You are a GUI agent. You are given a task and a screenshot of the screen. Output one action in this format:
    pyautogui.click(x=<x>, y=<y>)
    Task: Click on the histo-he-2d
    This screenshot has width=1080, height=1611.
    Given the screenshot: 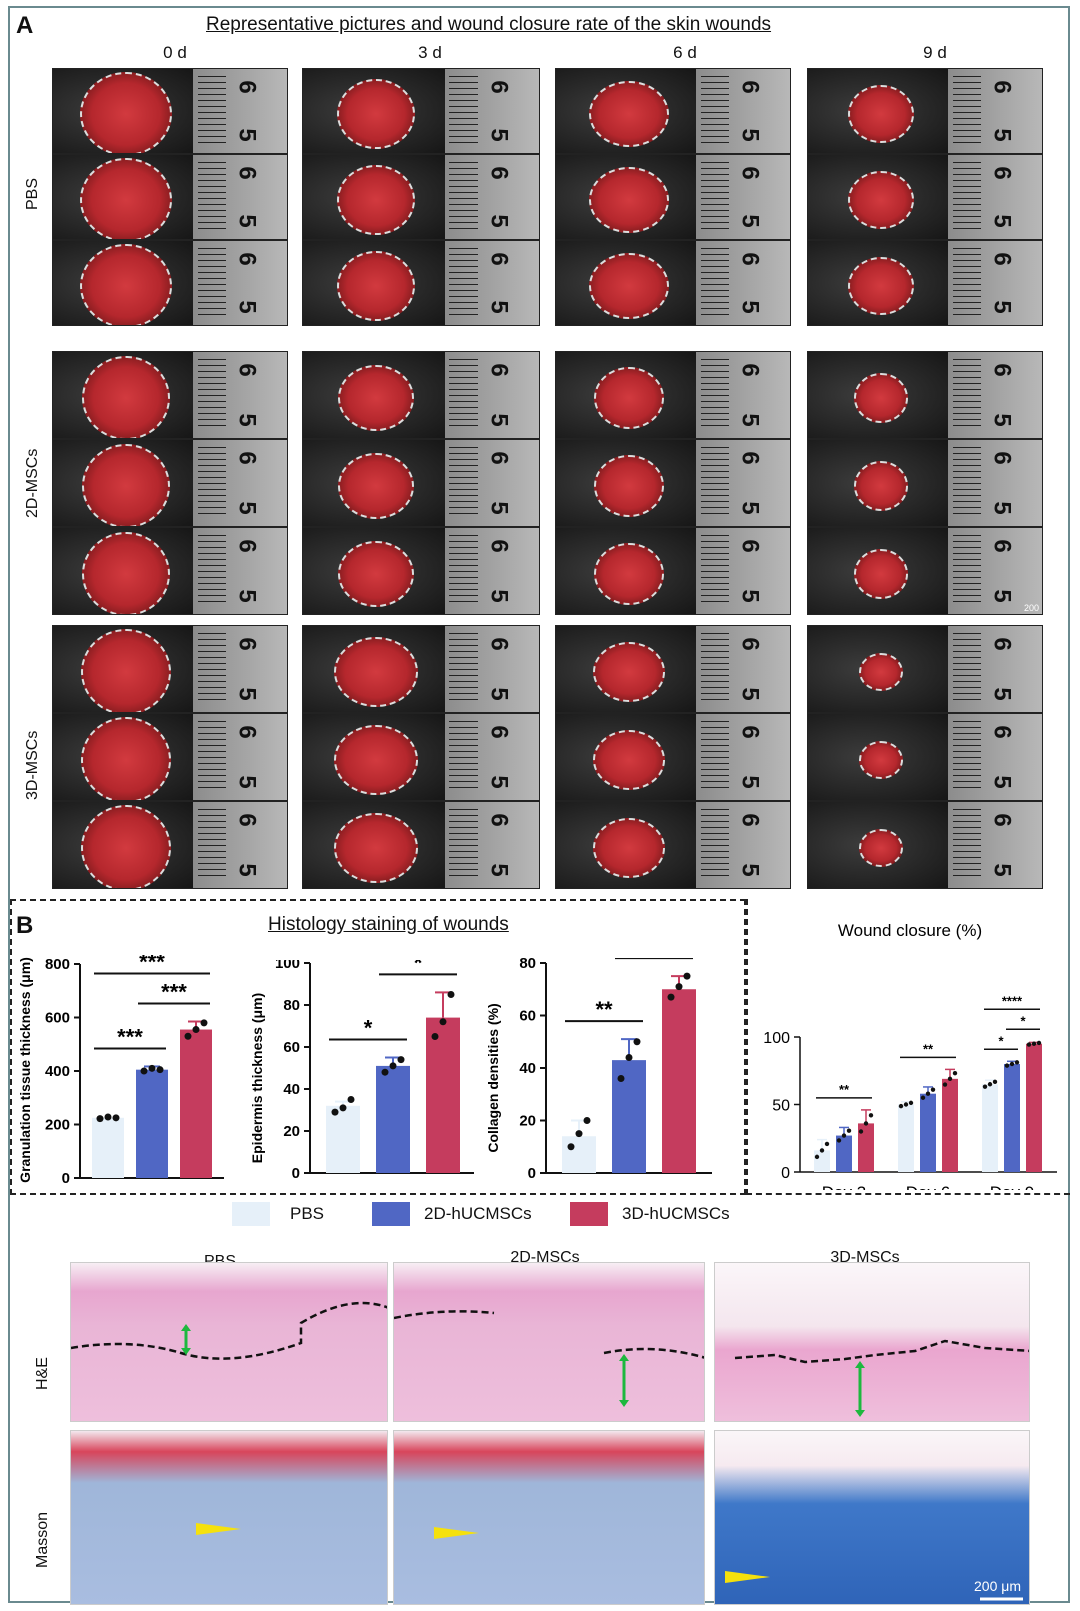 What is the action you would take?
    pyautogui.click(x=549, y=1342)
    